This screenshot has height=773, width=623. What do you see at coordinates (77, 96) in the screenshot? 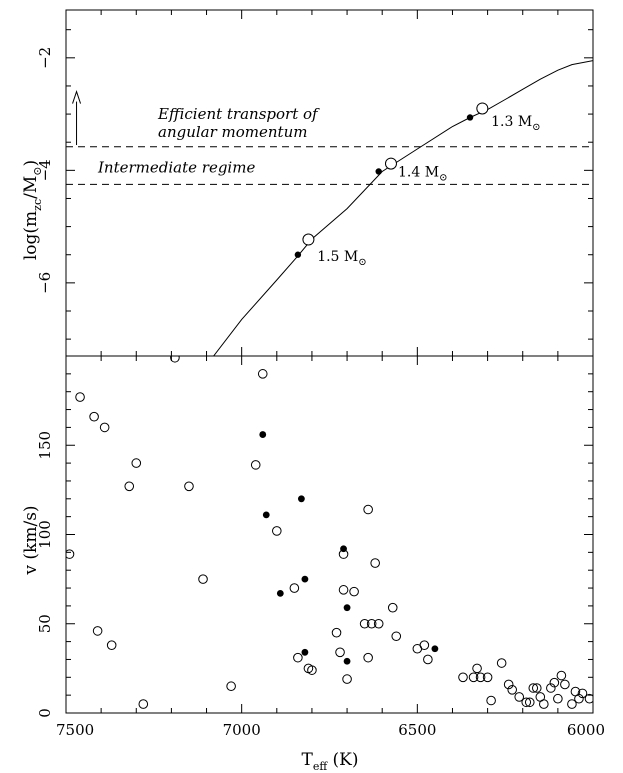
I see `arrow-head` at bounding box center [77, 96].